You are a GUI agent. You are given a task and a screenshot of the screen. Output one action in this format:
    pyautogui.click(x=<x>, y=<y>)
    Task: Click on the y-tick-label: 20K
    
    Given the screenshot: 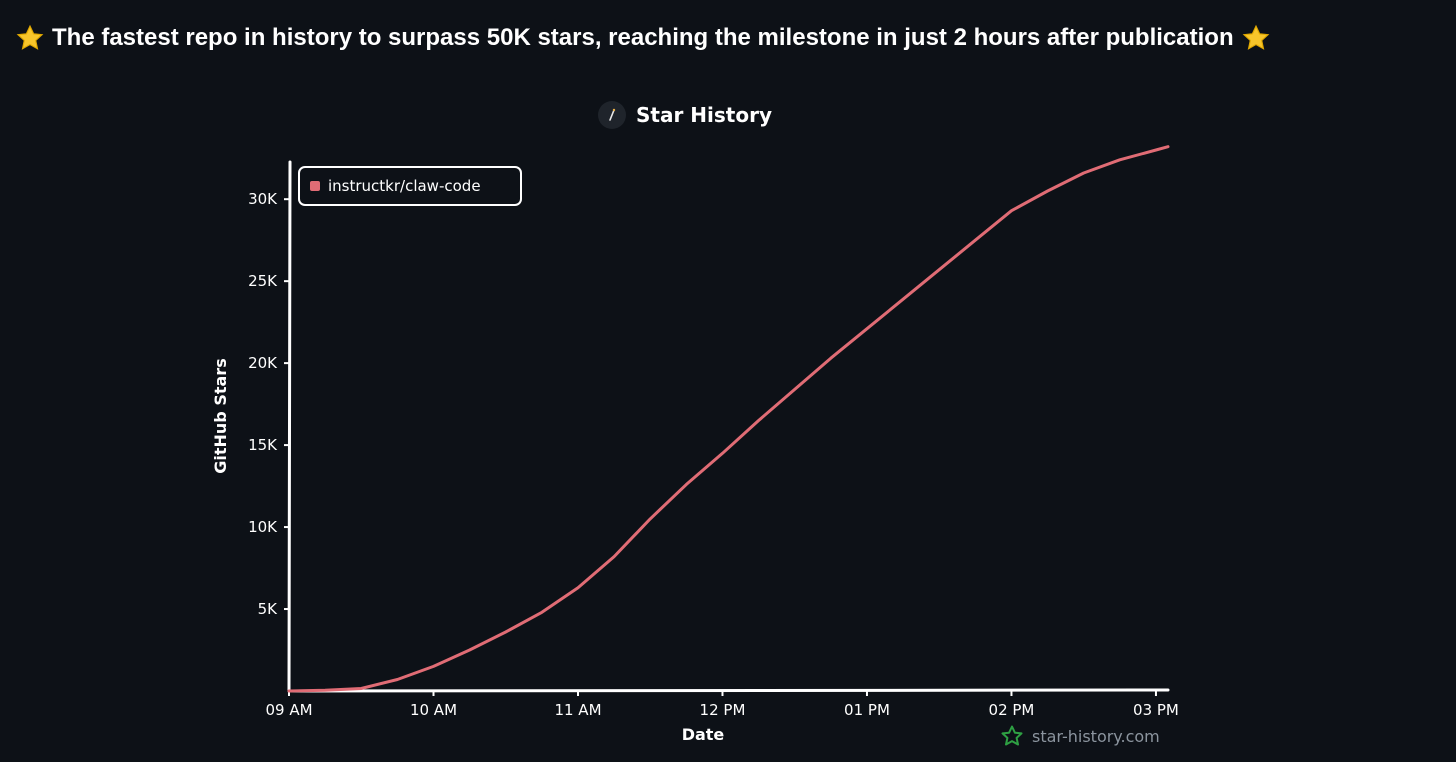 What is the action you would take?
    pyautogui.click(x=263, y=363)
    